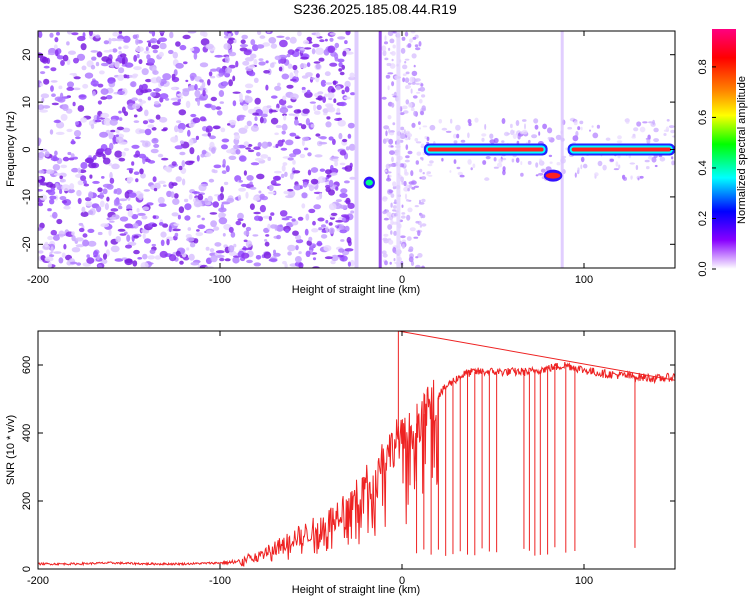 The image size is (750, 600). Describe the element at coordinates (485, 149) in the screenshot. I see `spectral-line-core` at that location.